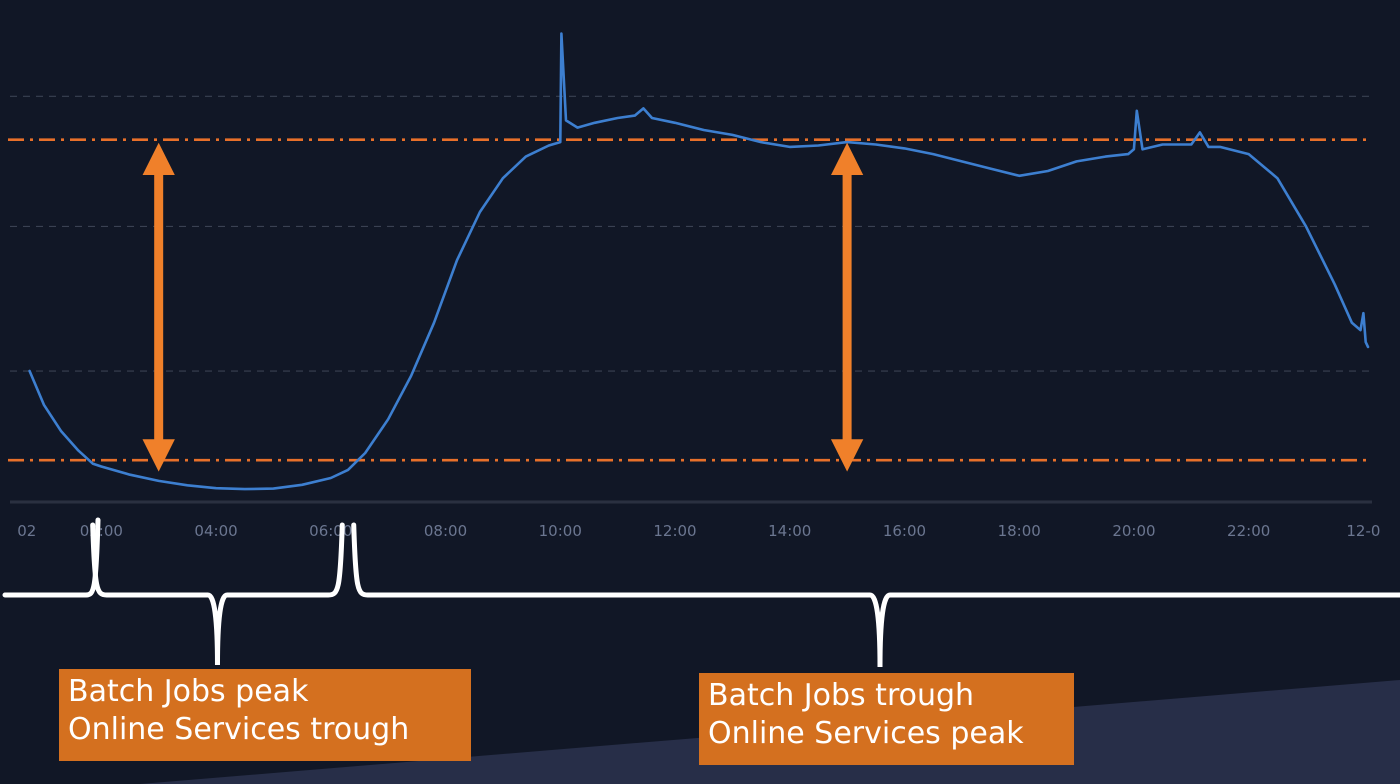 The image size is (1400, 784). Describe the element at coordinates (866, 733) in the screenshot. I see `callout-batch-trough-line2: Online Services peak` at that location.